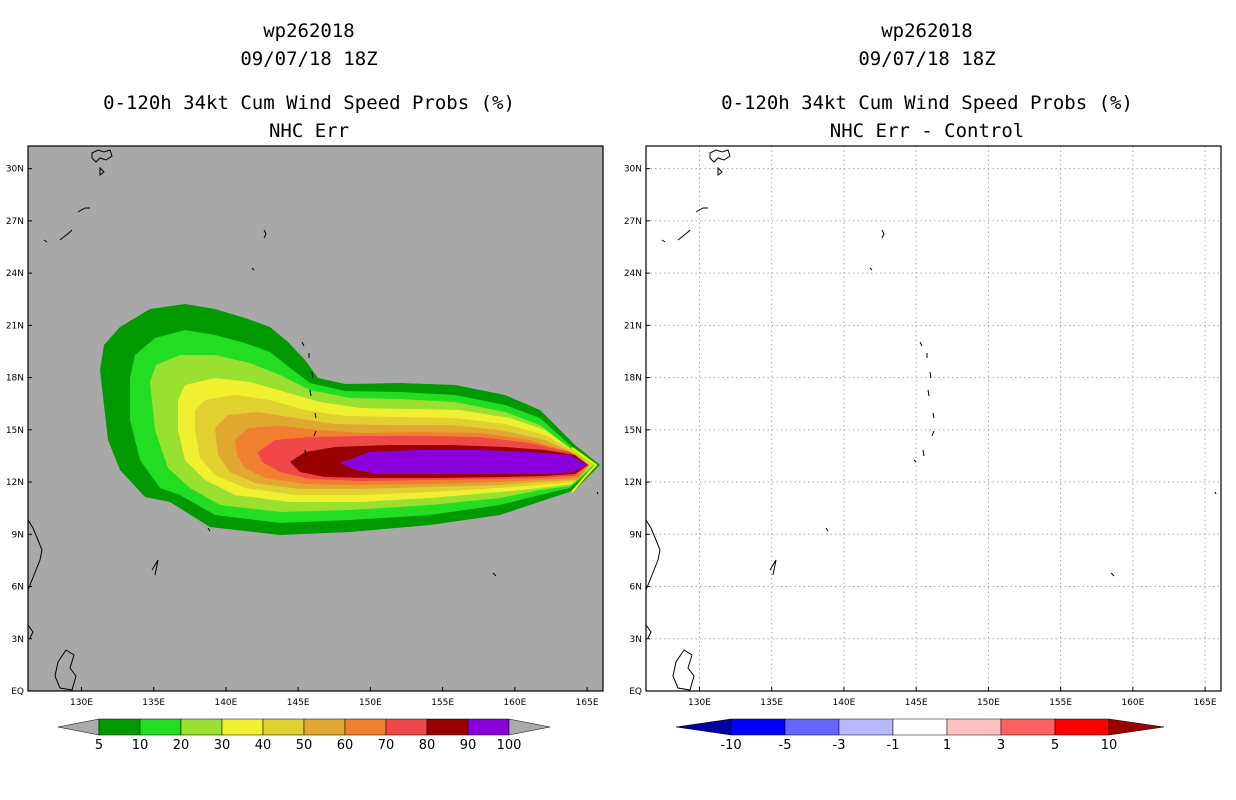 The image size is (1236, 800). What do you see at coordinates (18, 640) in the screenshot?
I see `lat-label: 3N` at bounding box center [18, 640].